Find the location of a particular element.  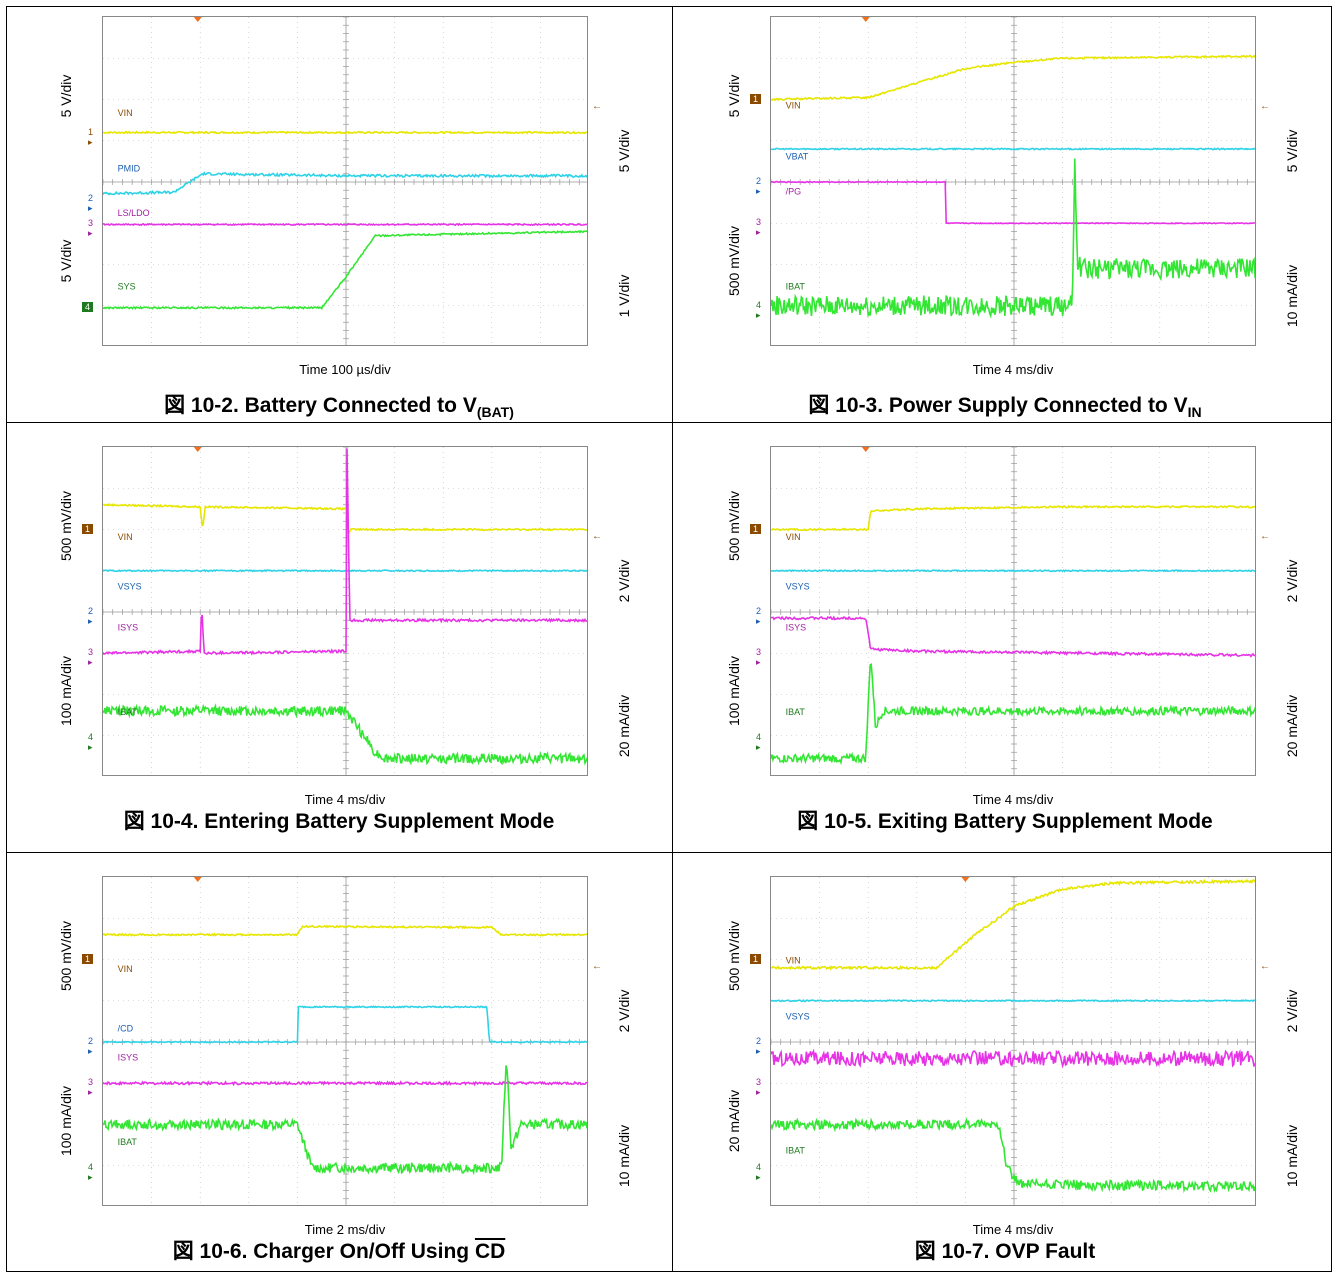

trace-label: SYS is located at coordinates (127, 286).